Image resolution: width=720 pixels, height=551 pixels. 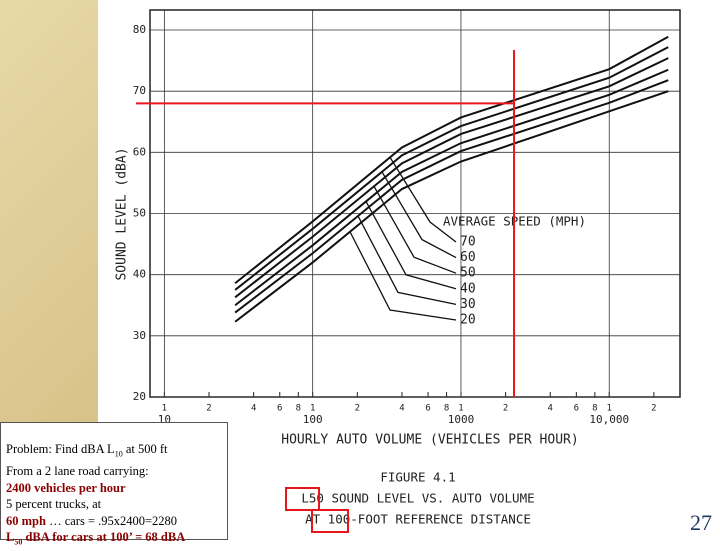 What do you see at coordinates (111, 520) in the screenshot?
I see `problem-text: … cars = .95x2400=2280` at bounding box center [111, 520].